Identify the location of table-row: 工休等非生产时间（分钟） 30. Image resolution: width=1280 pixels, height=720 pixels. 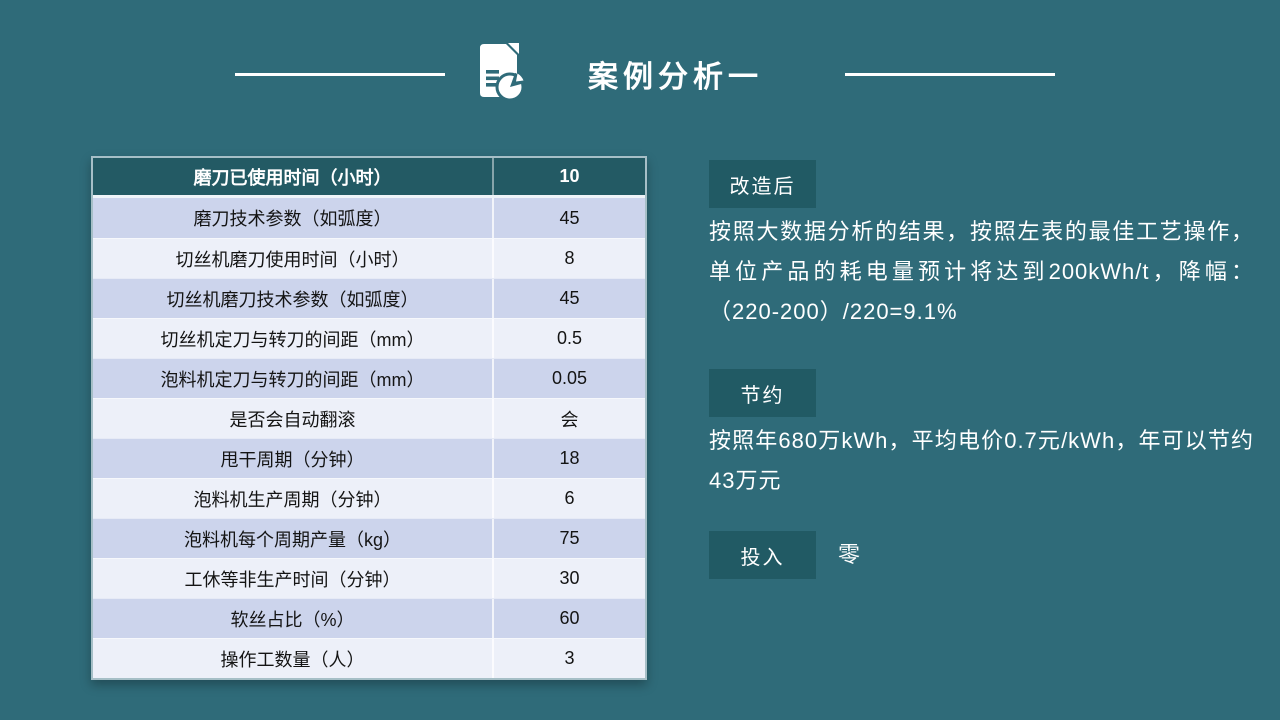
(369, 578).